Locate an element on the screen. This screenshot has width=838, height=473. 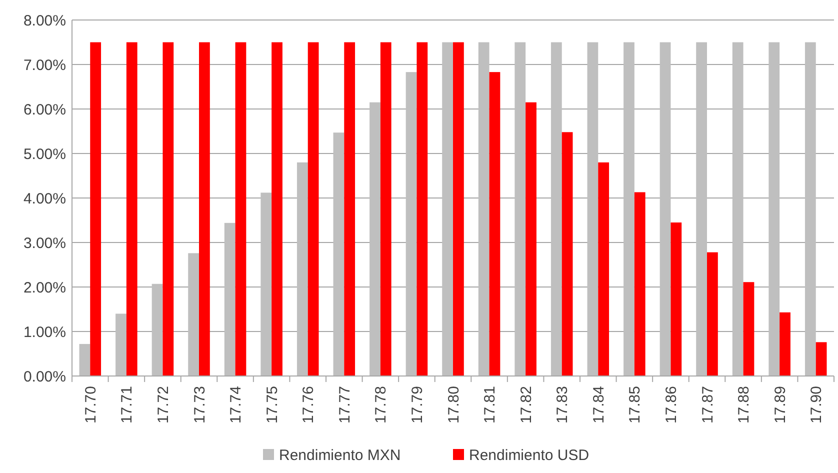
x-tick-label: 17.83 is located at coordinates (563, 405).